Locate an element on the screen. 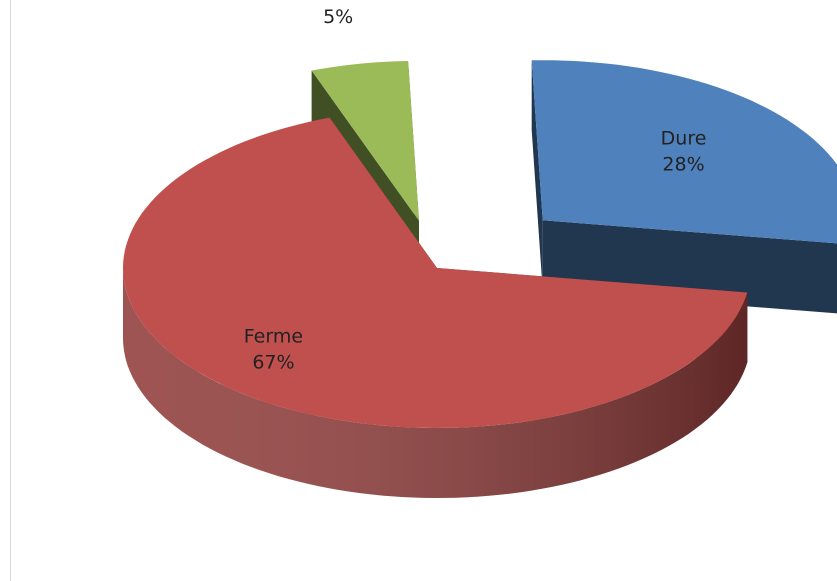  slice-label-name: Molle is located at coordinates (338, 1).